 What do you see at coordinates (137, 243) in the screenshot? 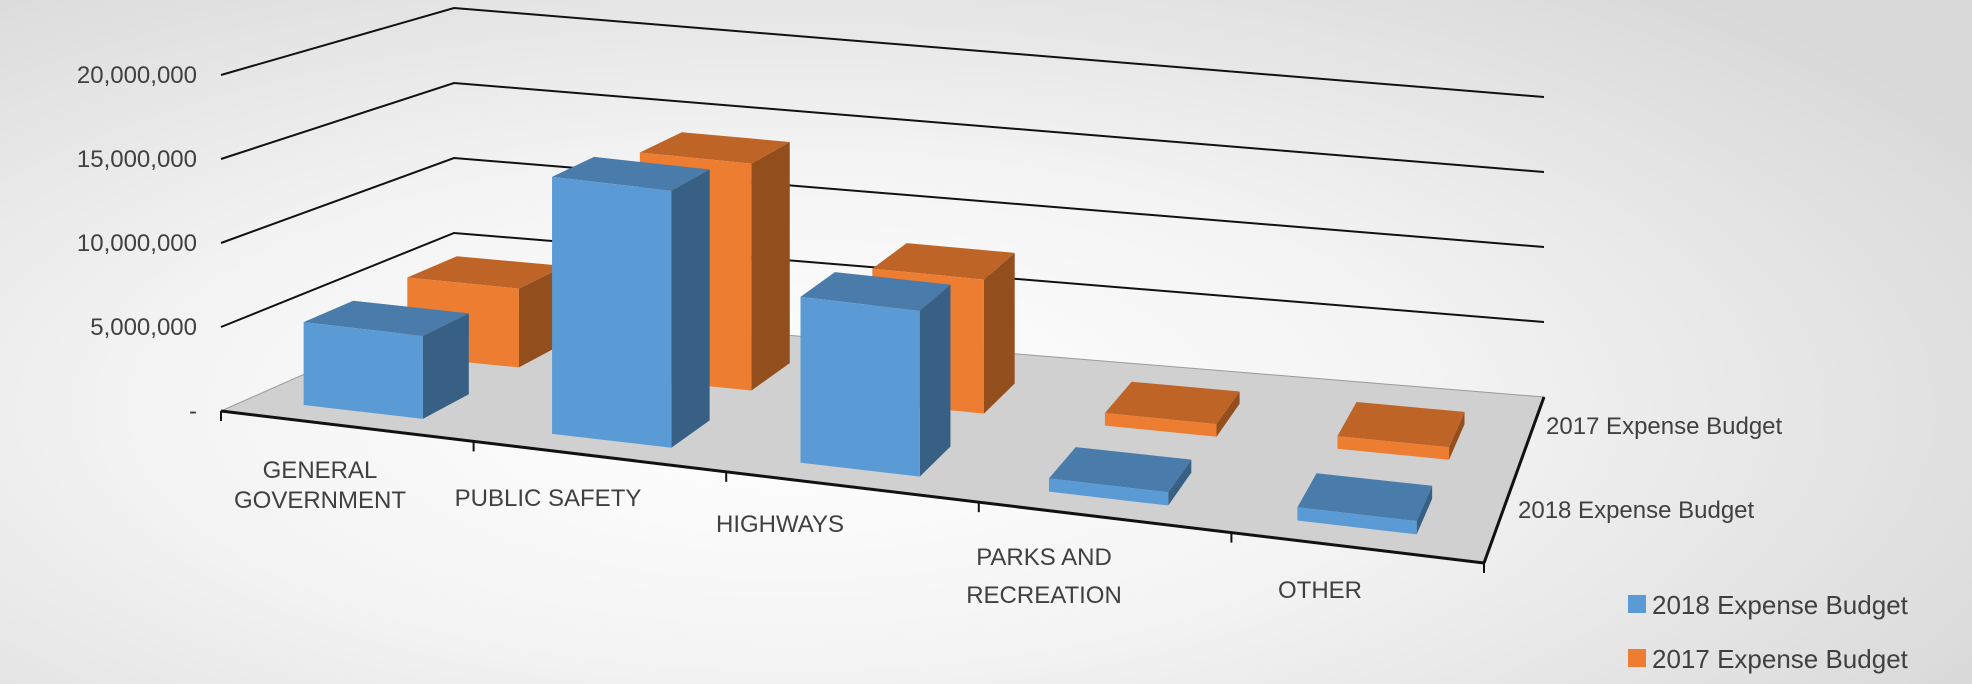
I see `y-tick-label: 10,000,000` at bounding box center [137, 243].